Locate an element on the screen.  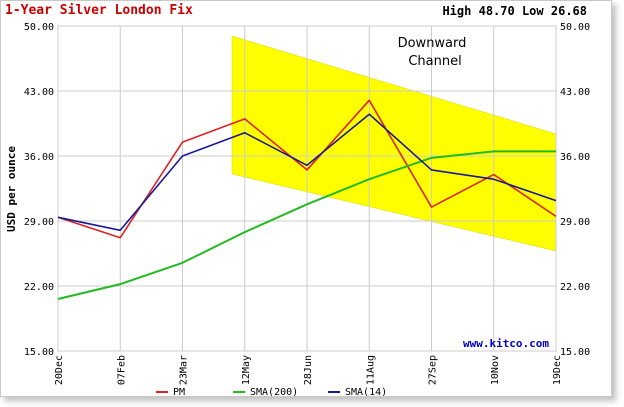
x-tick-label: 10Nov is located at coordinates (495, 370).